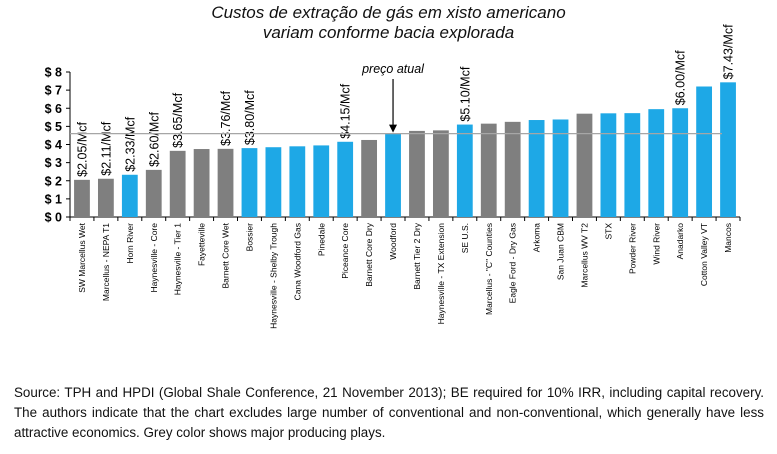 This screenshot has height=454, width=777. I want to click on category-label: Woodford, so click(393, 241).